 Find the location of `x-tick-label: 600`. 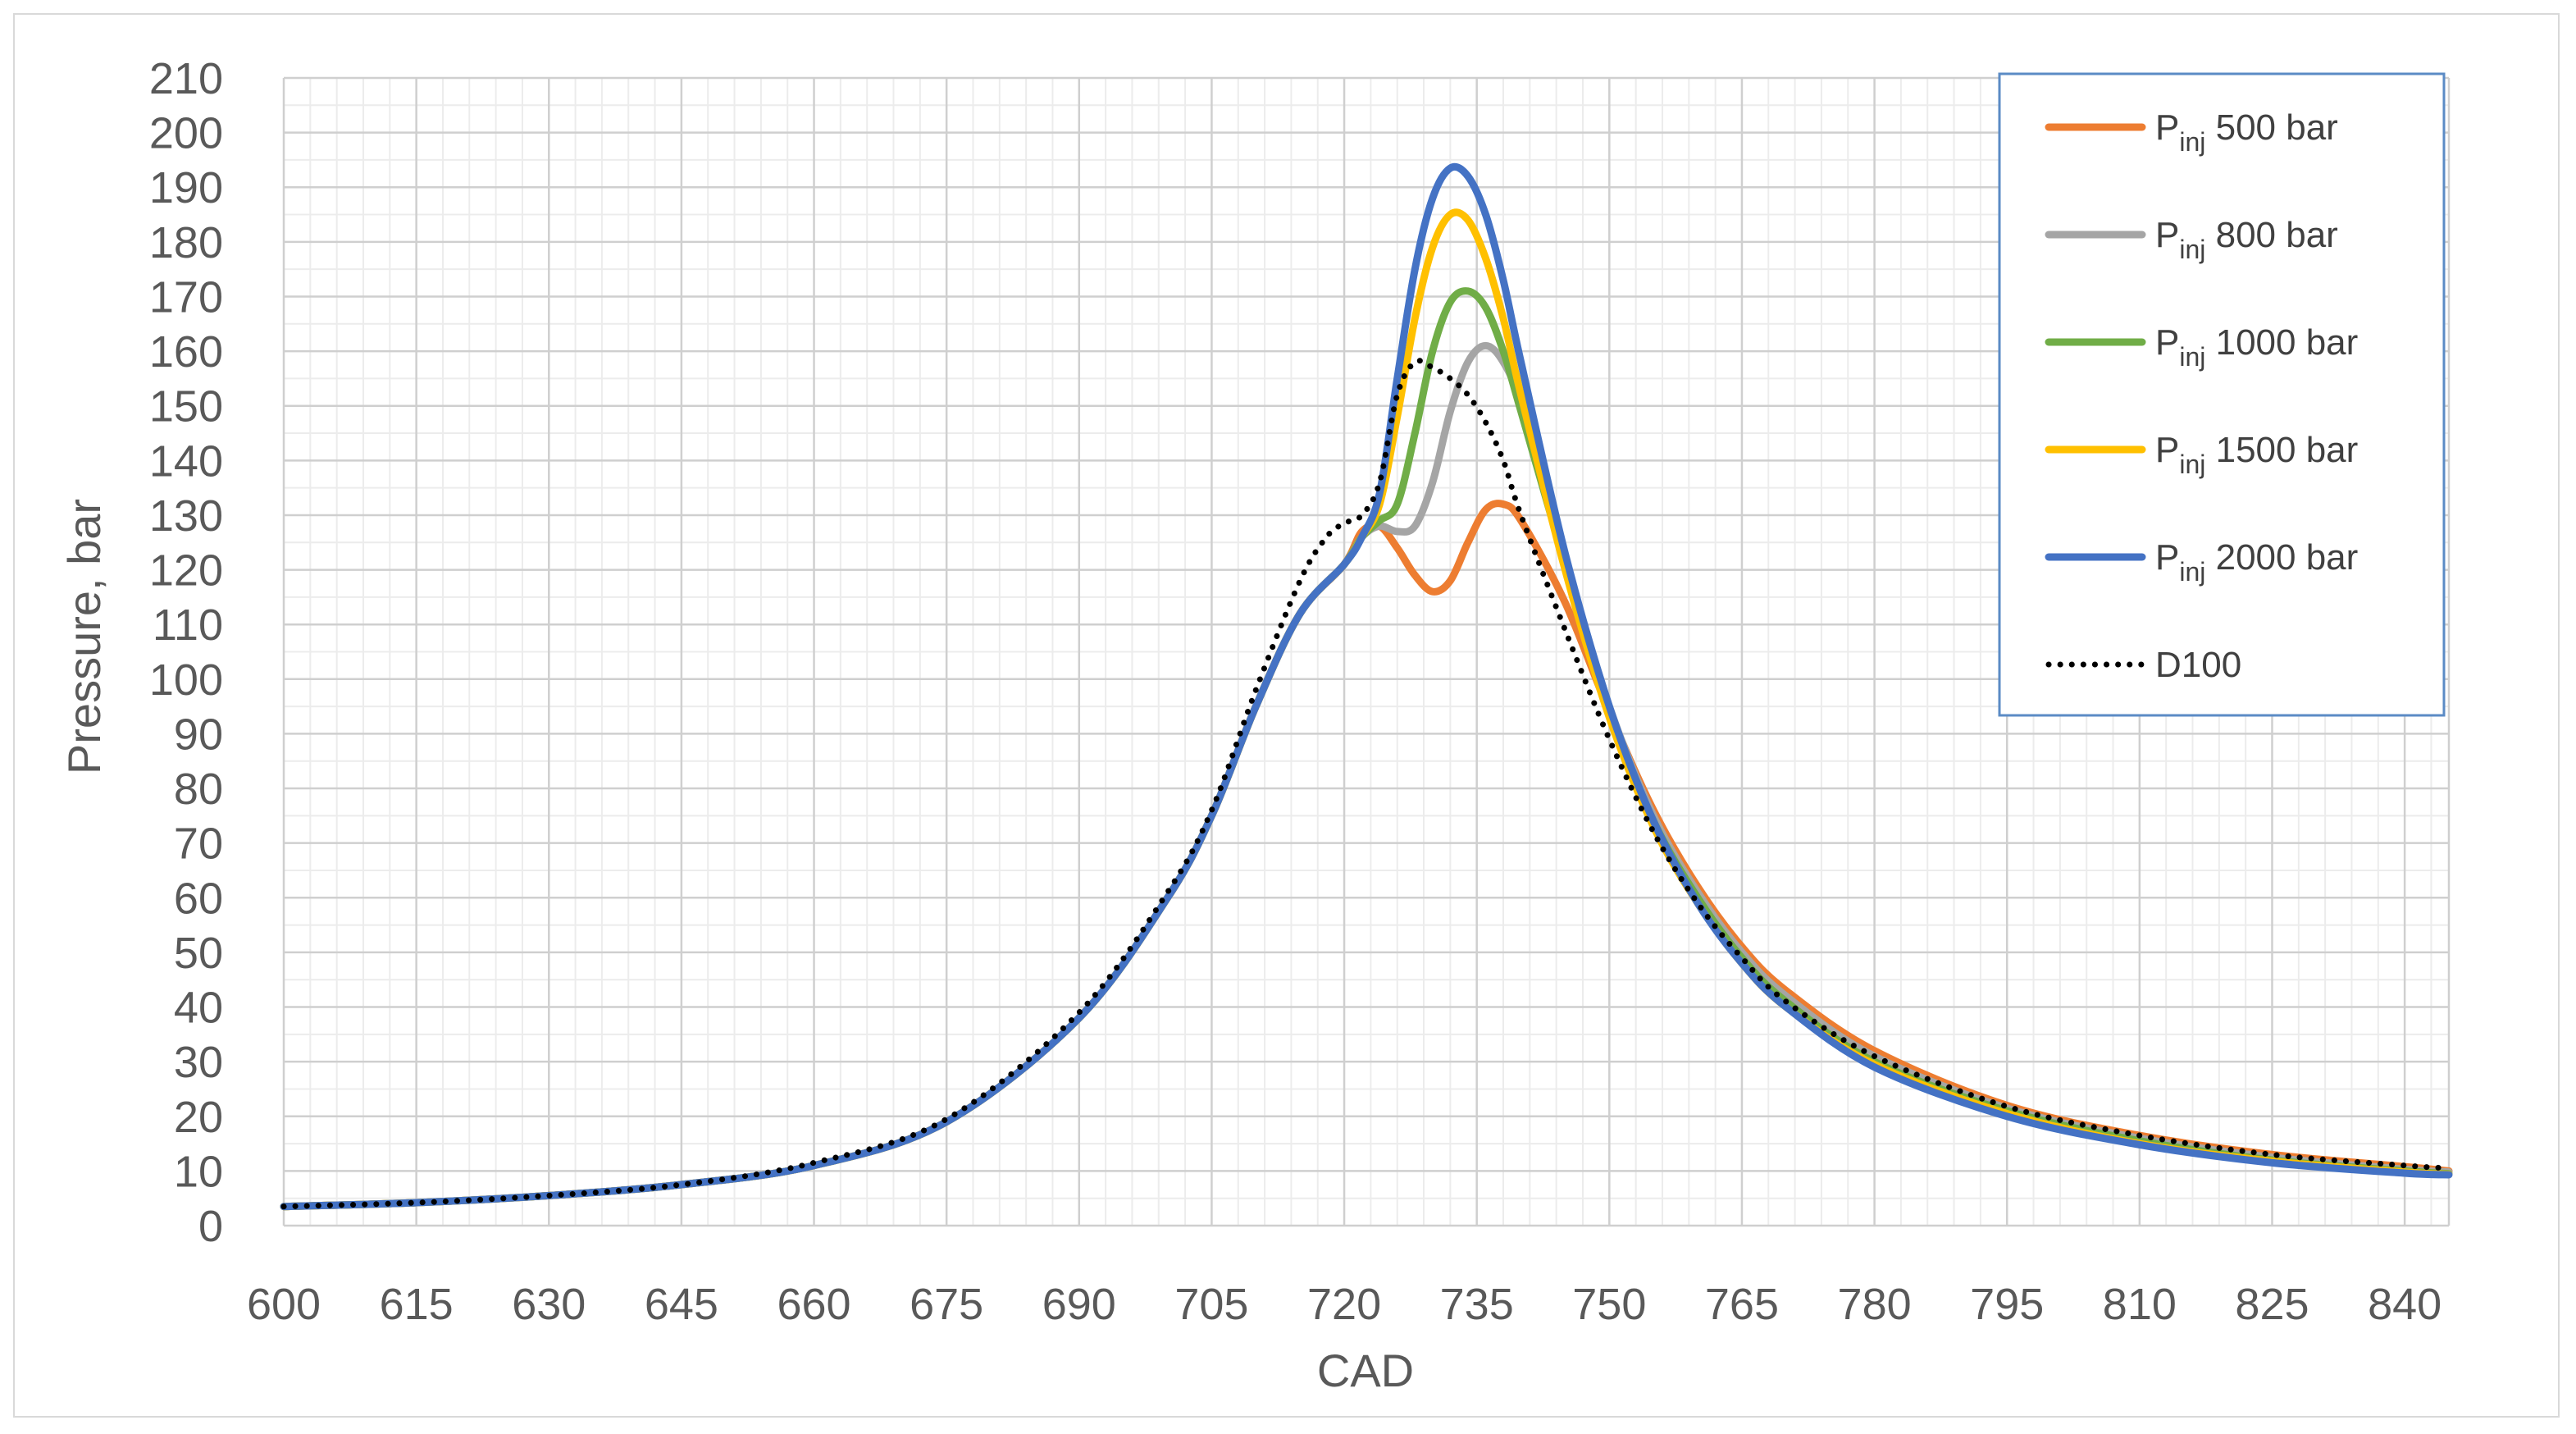

x-tick-label: 600 is located at coordinates (284, 1304).